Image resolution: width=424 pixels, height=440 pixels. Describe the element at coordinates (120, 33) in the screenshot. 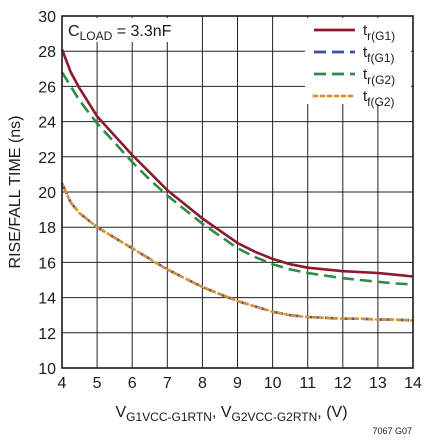

I see `load-annotation: CLOAD = 3.3nF` at that location.